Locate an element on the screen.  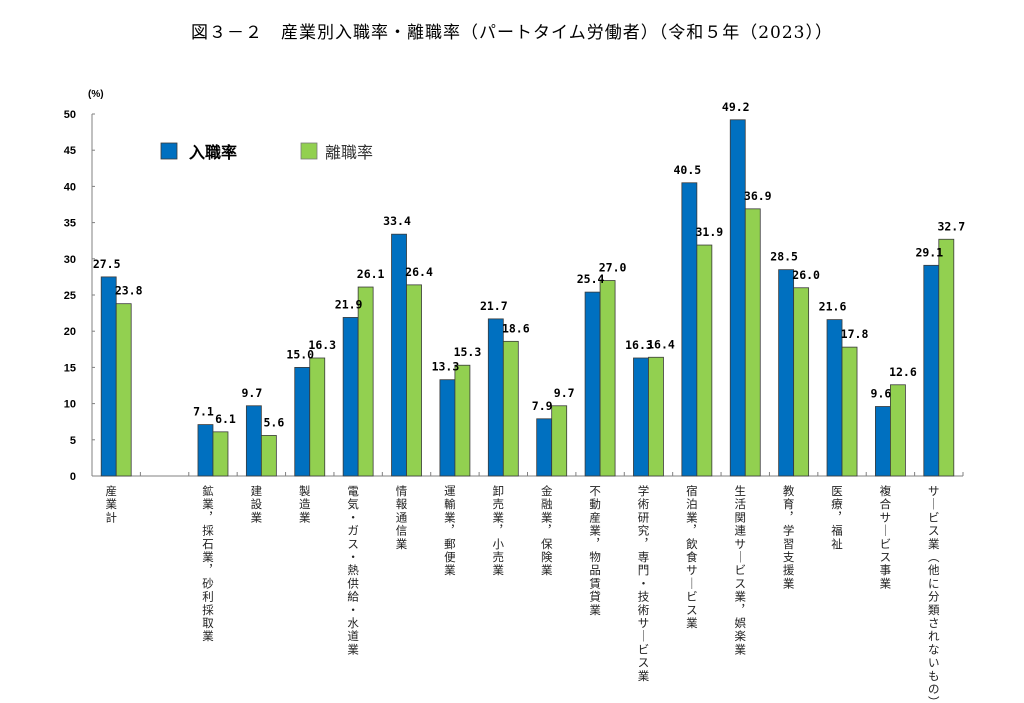
x-category-label: 建設業 is located at coordinates (257, 504).